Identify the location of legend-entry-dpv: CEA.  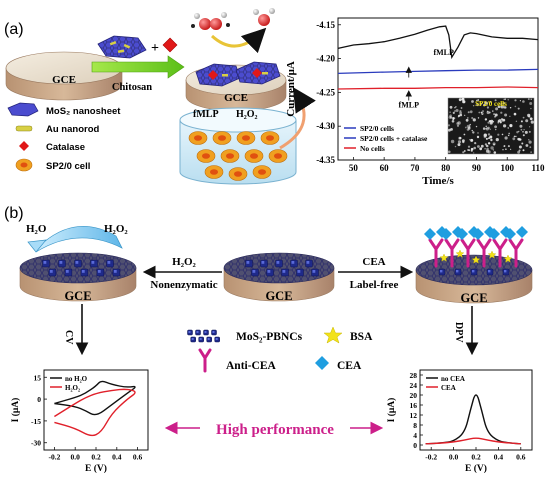
(448, 388).